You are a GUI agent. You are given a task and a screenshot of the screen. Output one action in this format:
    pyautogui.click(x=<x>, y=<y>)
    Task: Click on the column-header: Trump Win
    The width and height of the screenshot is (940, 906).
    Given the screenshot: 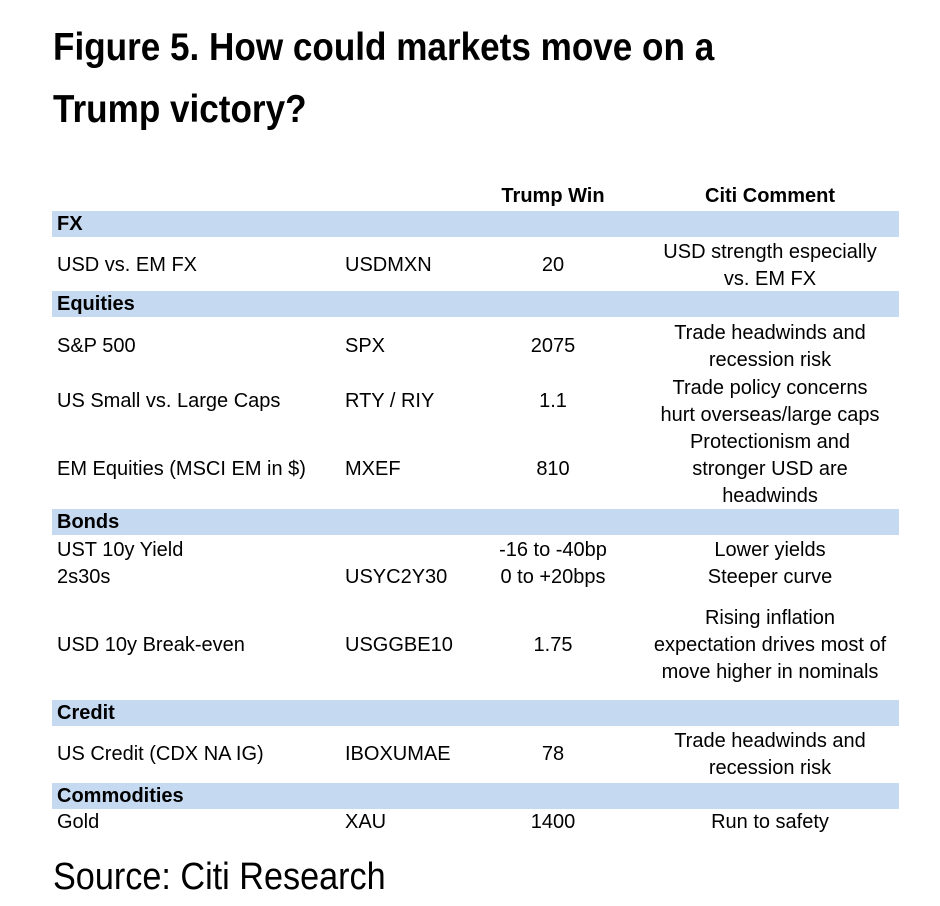 What is the action you would take?
    pyautogui.click(x=553, y=196)
    